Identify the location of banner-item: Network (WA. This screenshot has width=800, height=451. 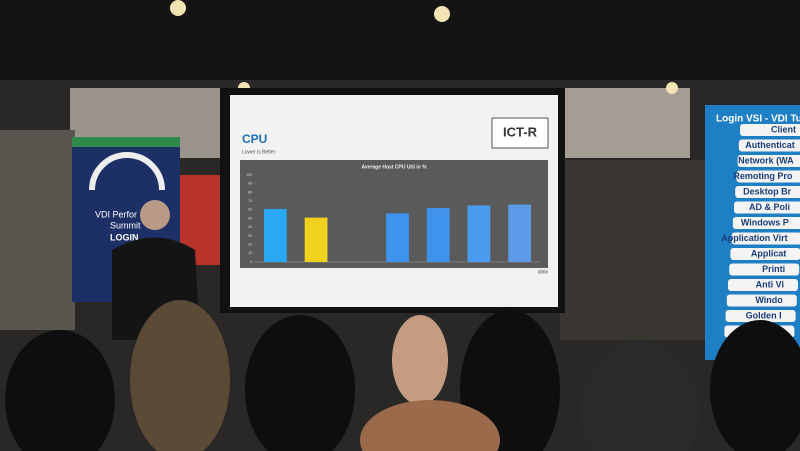
(766, 160).